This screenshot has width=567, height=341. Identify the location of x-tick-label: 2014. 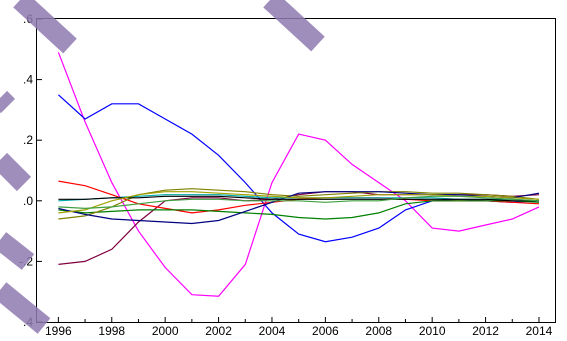
(539, 331).